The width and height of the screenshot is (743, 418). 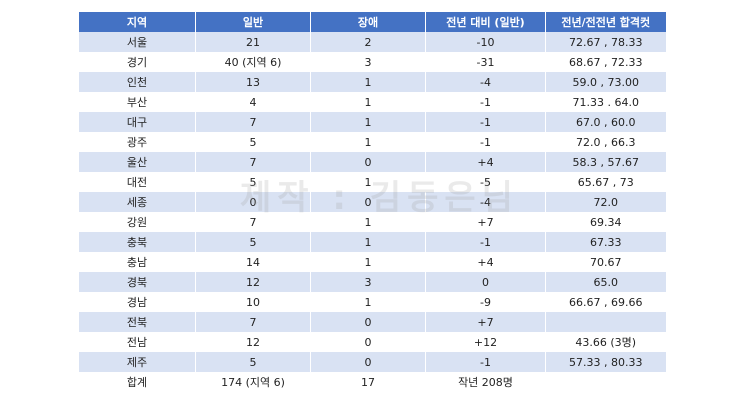 What do you see at coordinates (253, 262) in the screenshot?
I see `table-cell: 14` at bounding box center [253, 262].